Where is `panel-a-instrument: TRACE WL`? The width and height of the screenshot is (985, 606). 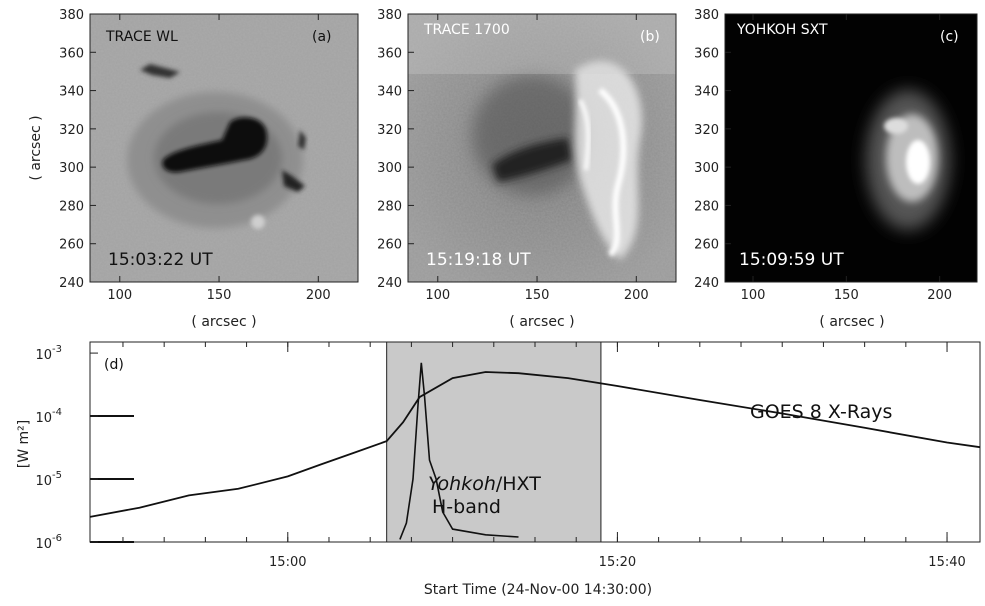 panel-a-instrument: TRACE WL is located at coordinates (141, 37).